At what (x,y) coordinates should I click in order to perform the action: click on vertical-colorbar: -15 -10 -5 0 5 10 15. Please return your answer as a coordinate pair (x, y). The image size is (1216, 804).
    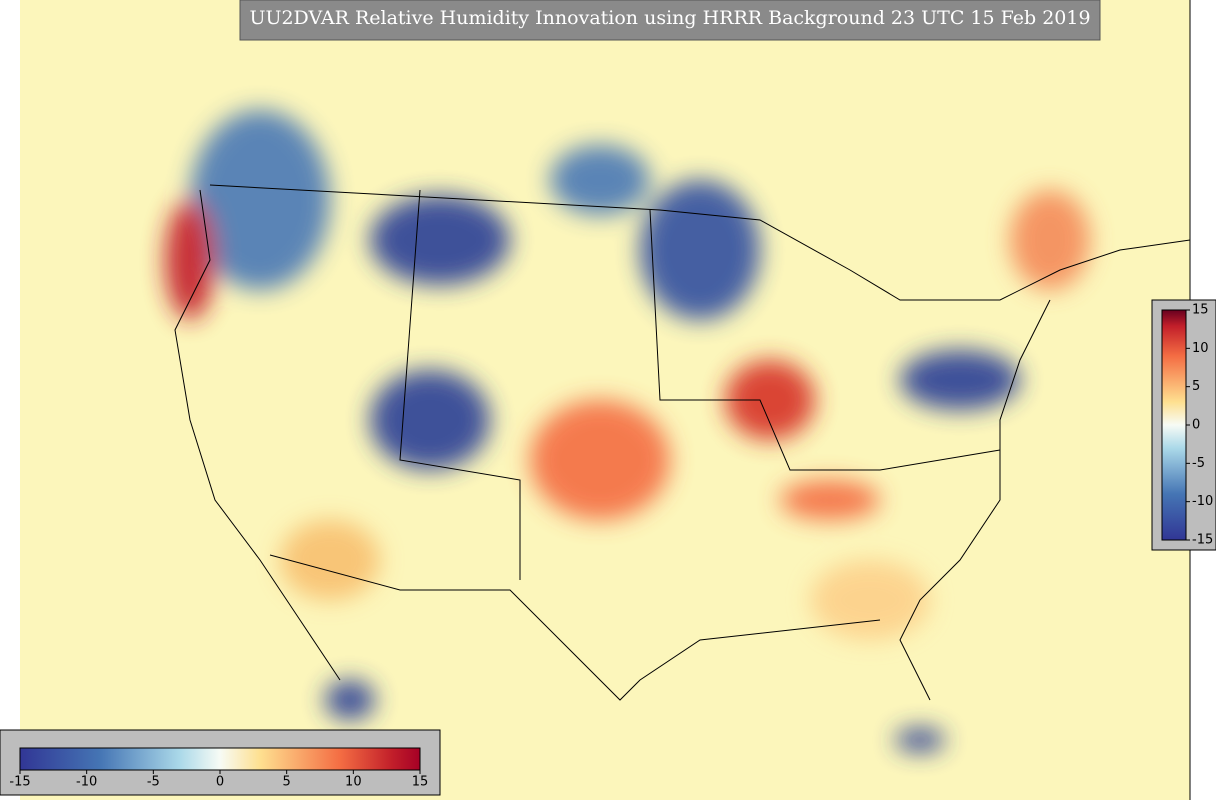
    Looking at the image, I should click on (1183, 425).